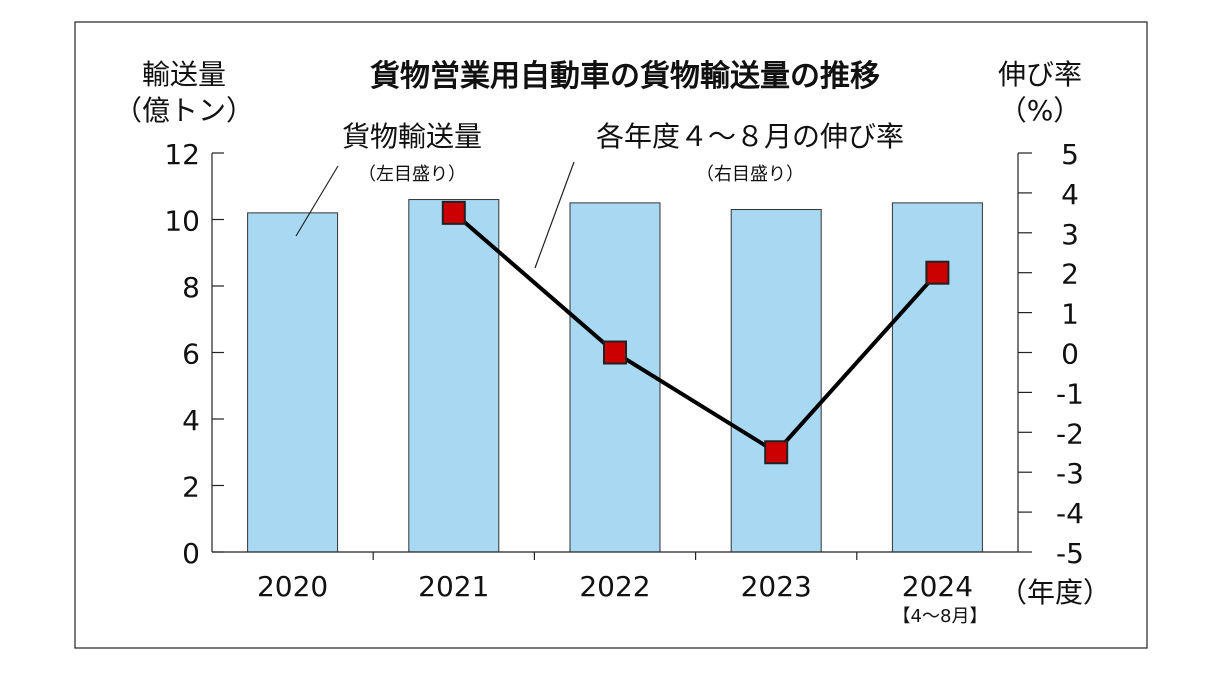  What do you see at coordinates (182, 221) in the screenshot?
I see `left-tick-label: 10` at bounding box center [182, 221].